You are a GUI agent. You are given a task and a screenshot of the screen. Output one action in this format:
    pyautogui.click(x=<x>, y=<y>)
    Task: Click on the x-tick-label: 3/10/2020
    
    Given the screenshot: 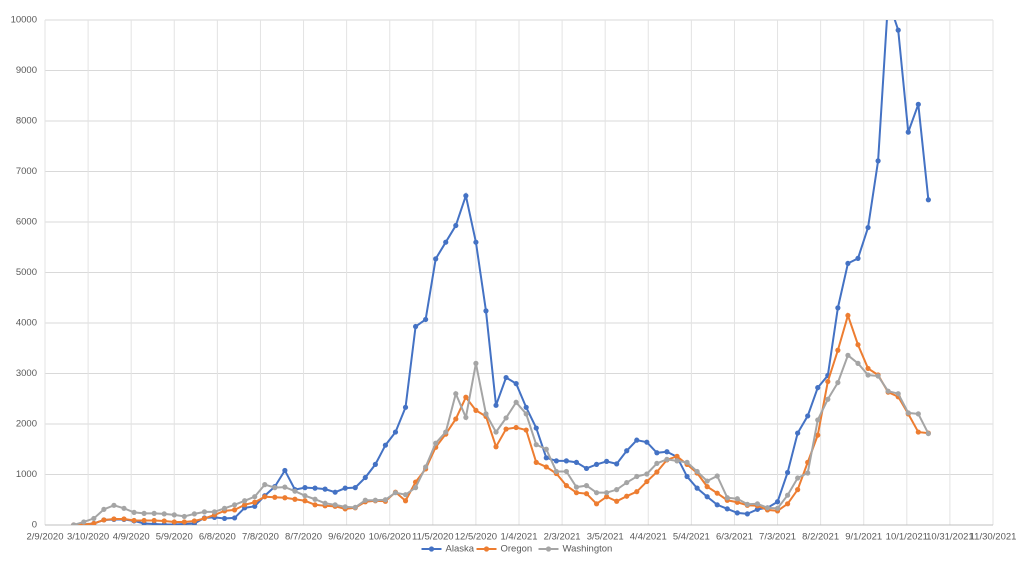 What is the action you would take?
    pyautogui.click(x=88, y=537)
    